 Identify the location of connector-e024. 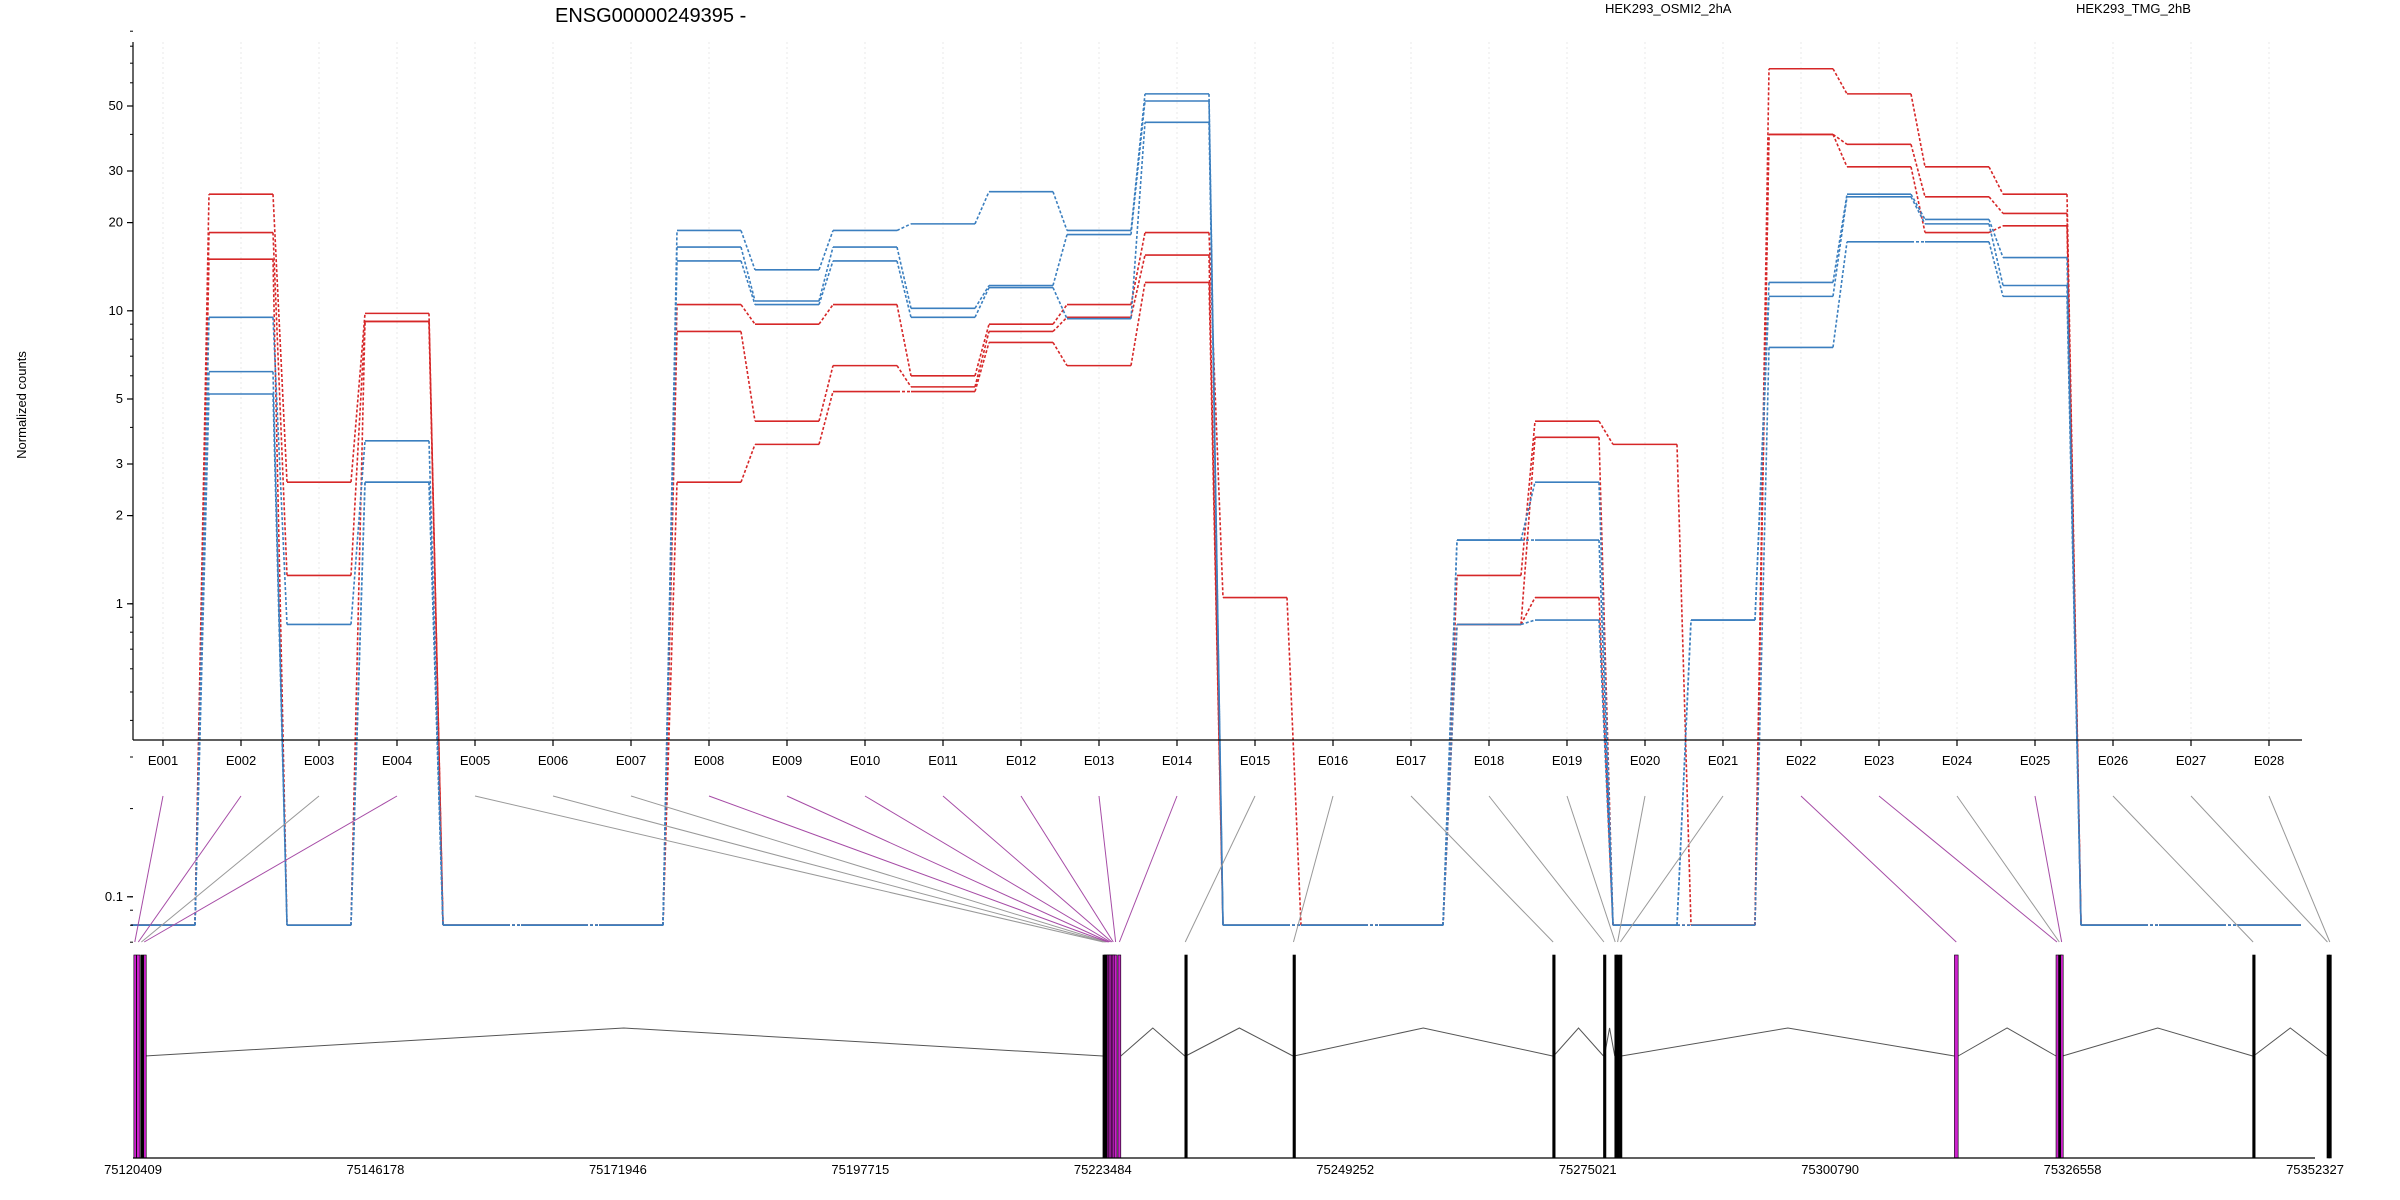
(2008, 869).